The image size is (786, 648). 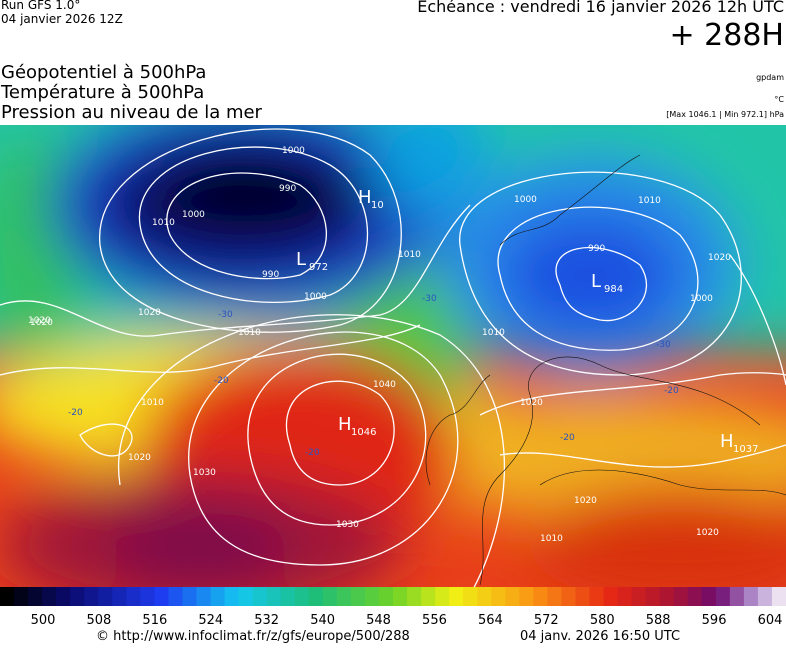 I want to click on pressure-center-letter: H, so click(x=727, y=441).